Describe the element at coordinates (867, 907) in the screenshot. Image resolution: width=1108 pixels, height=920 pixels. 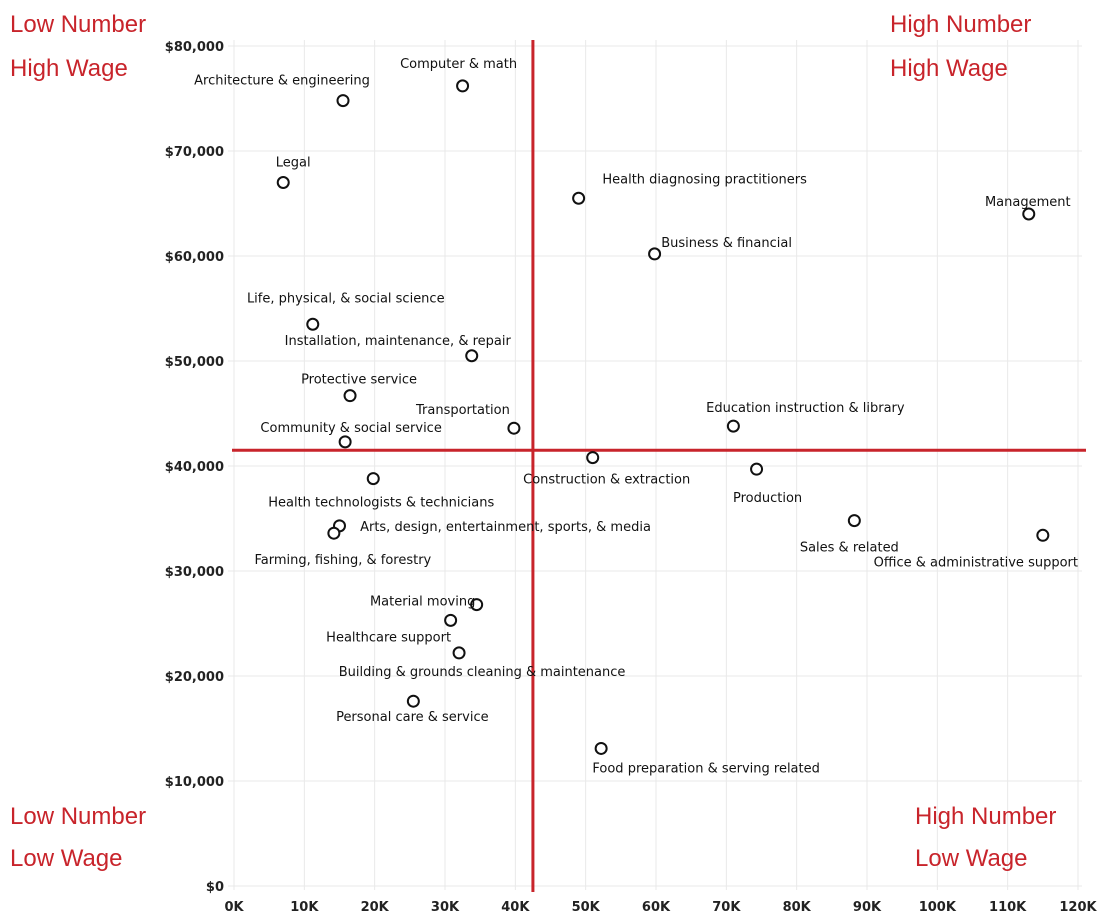
I see `x-tick-label: 90K` at that location.